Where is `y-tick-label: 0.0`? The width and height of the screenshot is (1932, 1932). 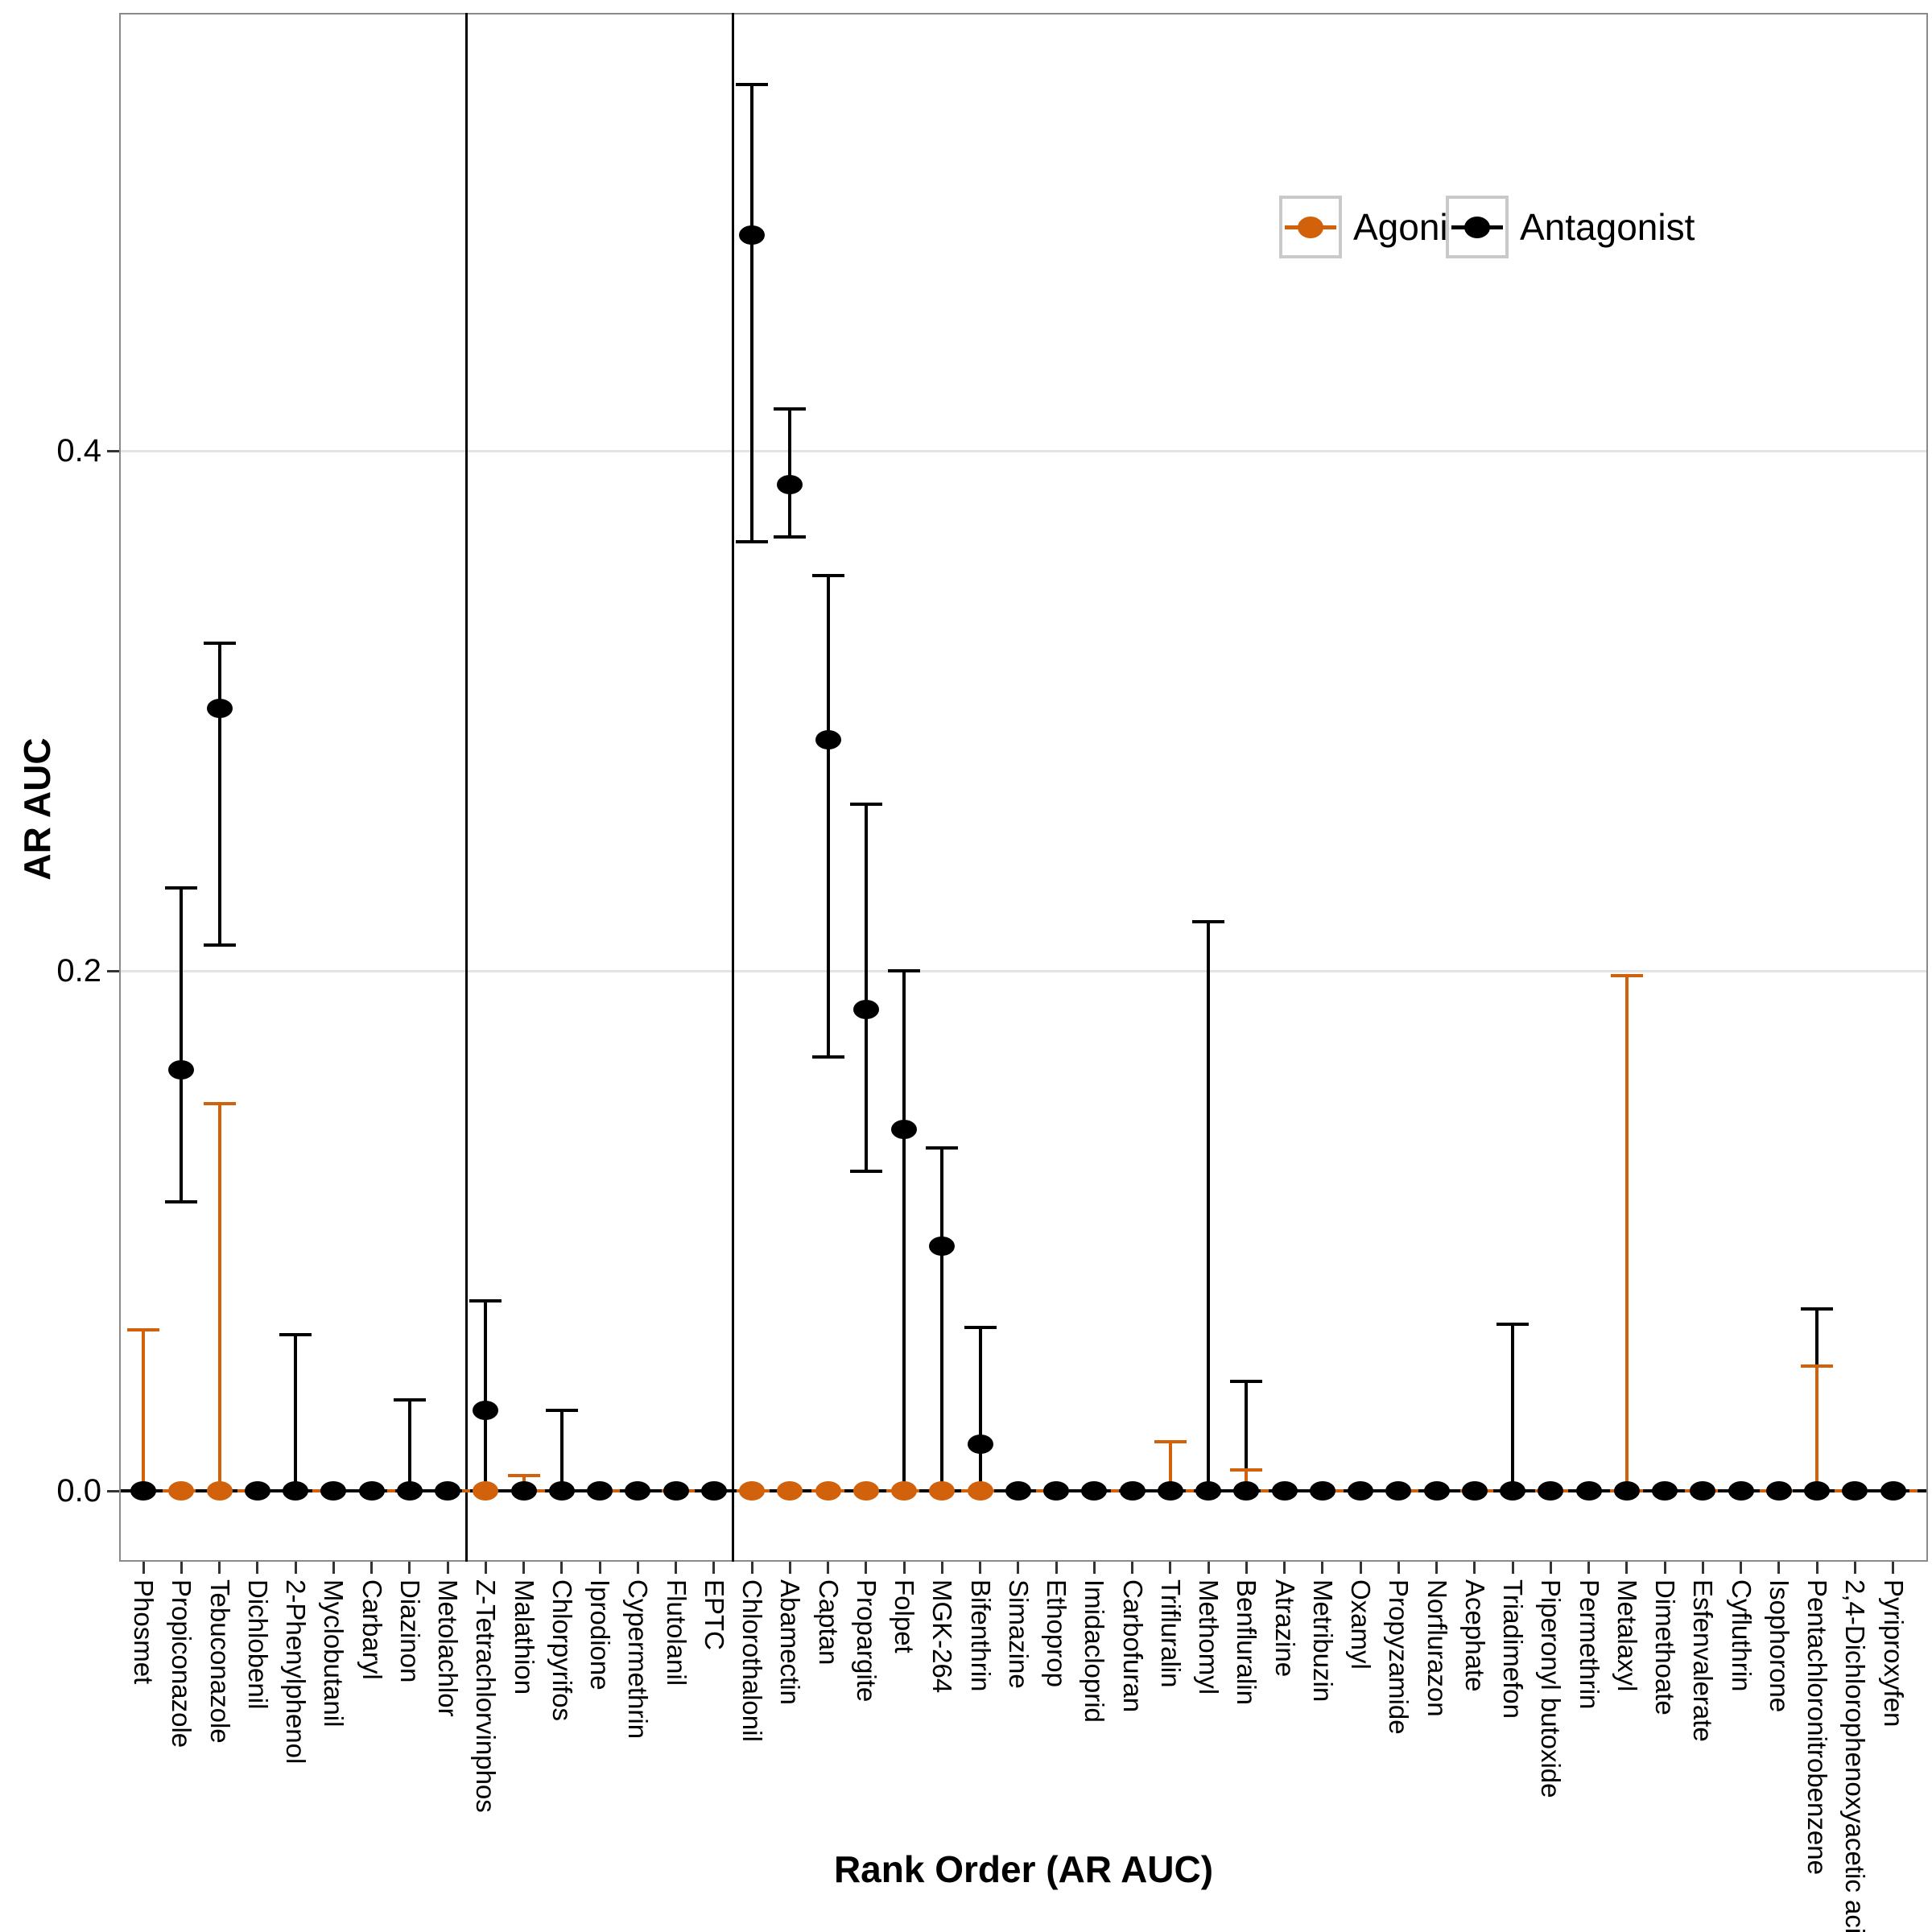 y-tick-label: 0.0 is located at coordinates (78, 1491).